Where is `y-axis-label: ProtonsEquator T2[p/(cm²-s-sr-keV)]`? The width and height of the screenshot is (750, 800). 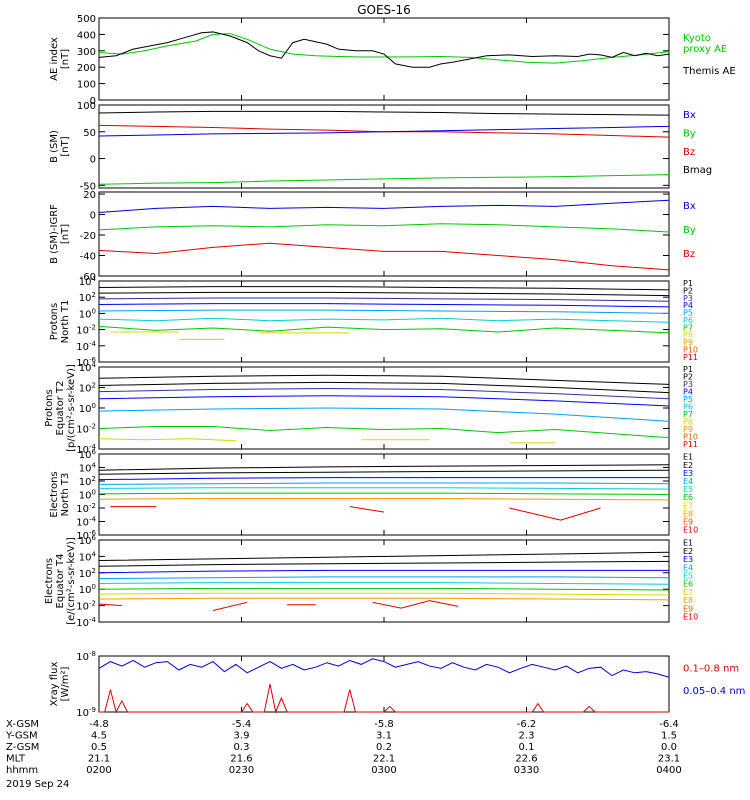
y-axis-label: ProtonsEquator T2[p/(cm²-s-sr-keV)] is located at coordinates (60, 408).